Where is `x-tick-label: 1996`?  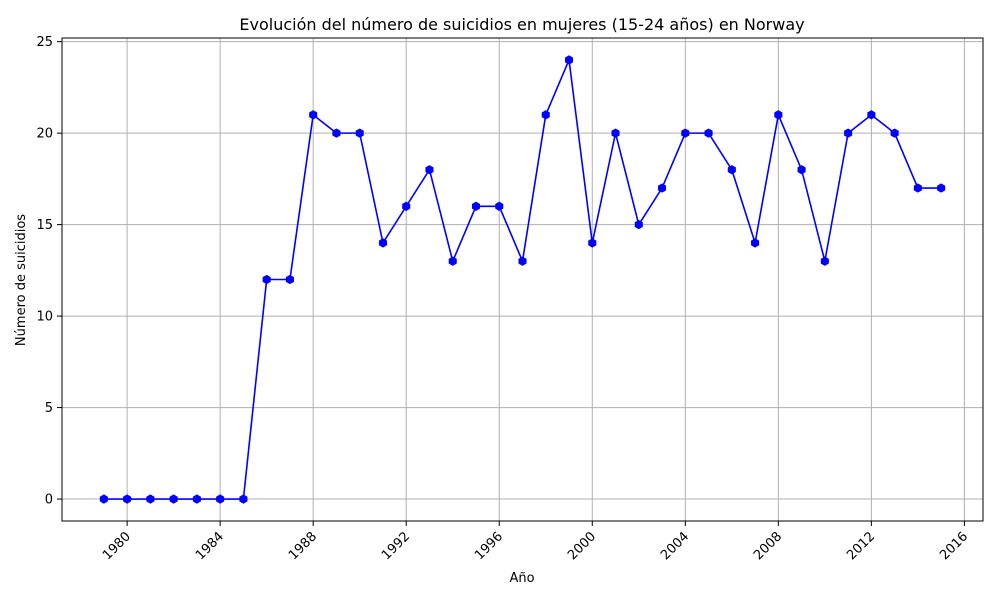 x-tick-label: 1996 is located at coordinates (489, 546).